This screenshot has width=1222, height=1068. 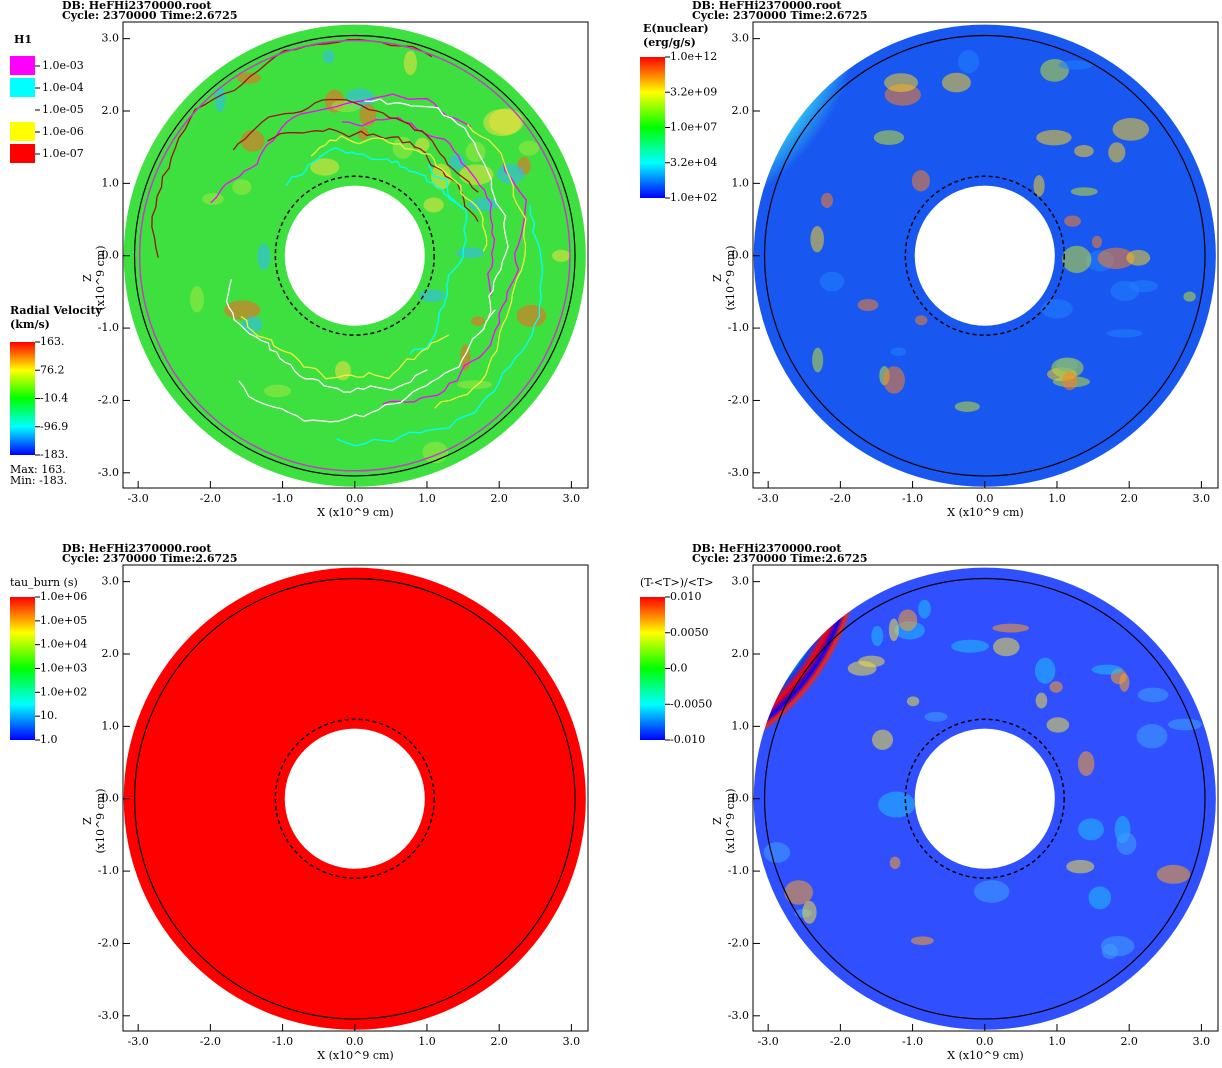 What do you see at coordinates (1202, 1041) in the screenshot?
I see `x-tick-label: 3.0` at bounding box center [1202, 1041].